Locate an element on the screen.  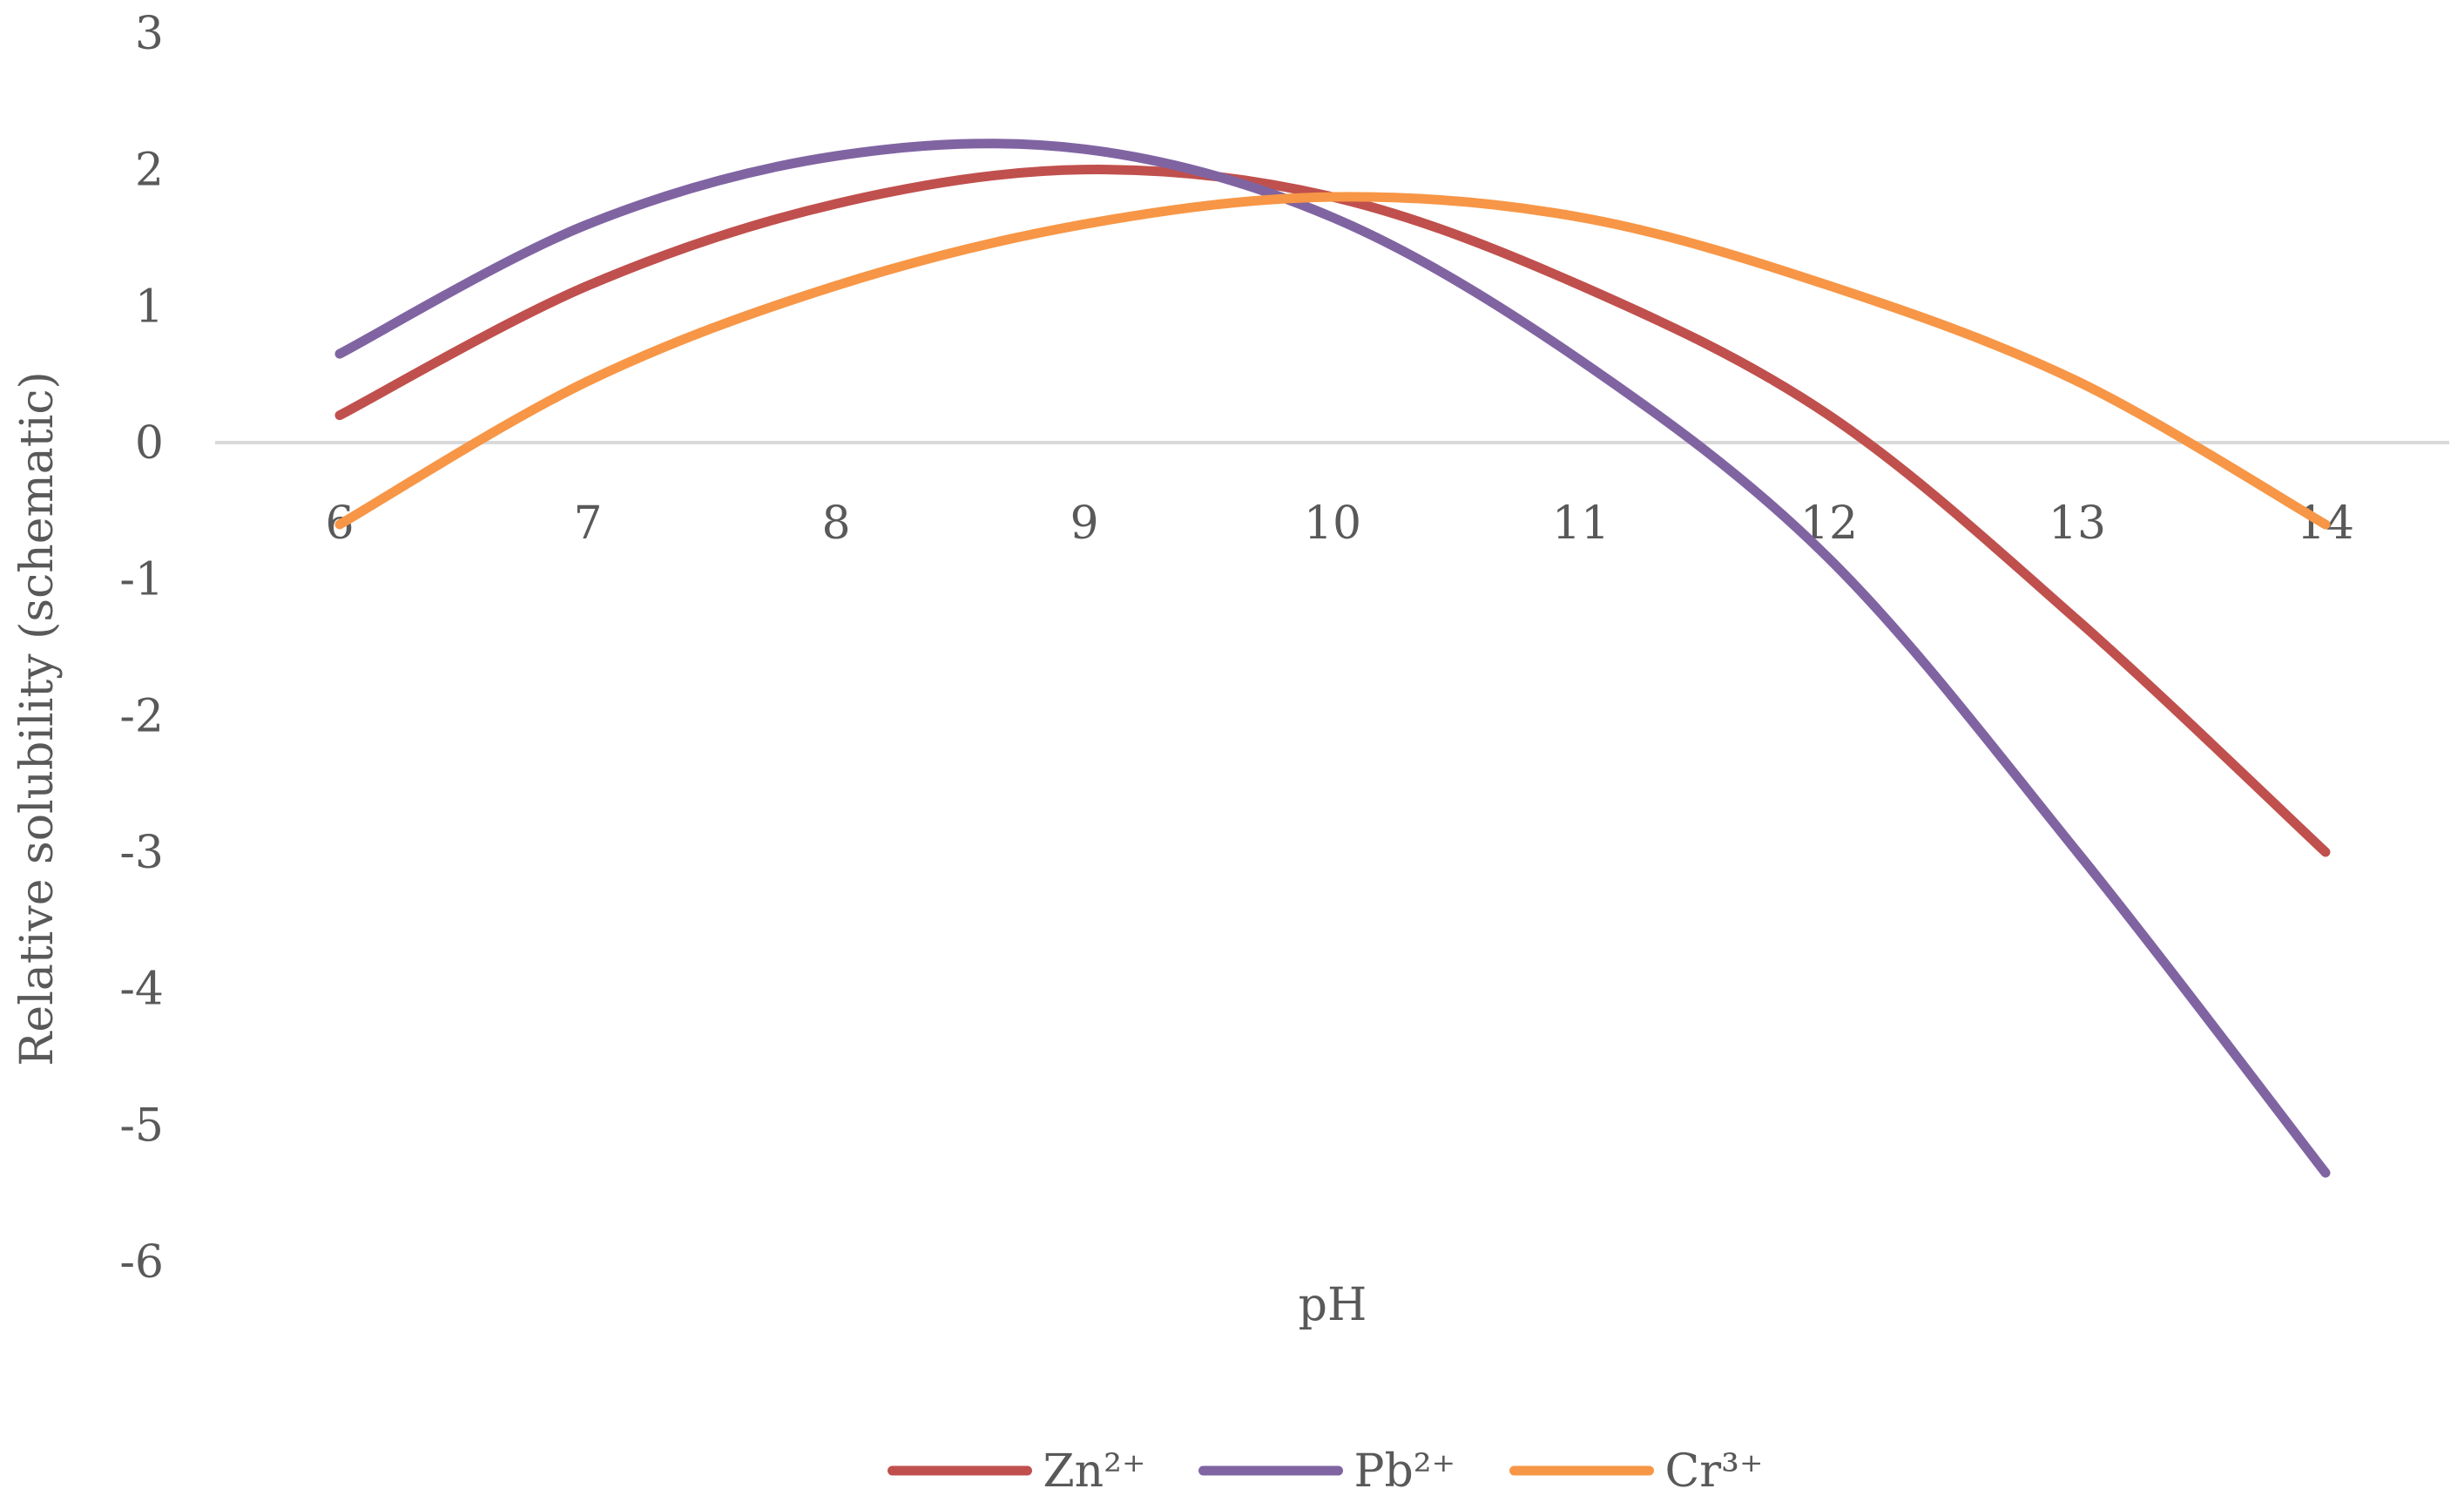
y-tick-label: -2 is located at coordinates (141, 716).